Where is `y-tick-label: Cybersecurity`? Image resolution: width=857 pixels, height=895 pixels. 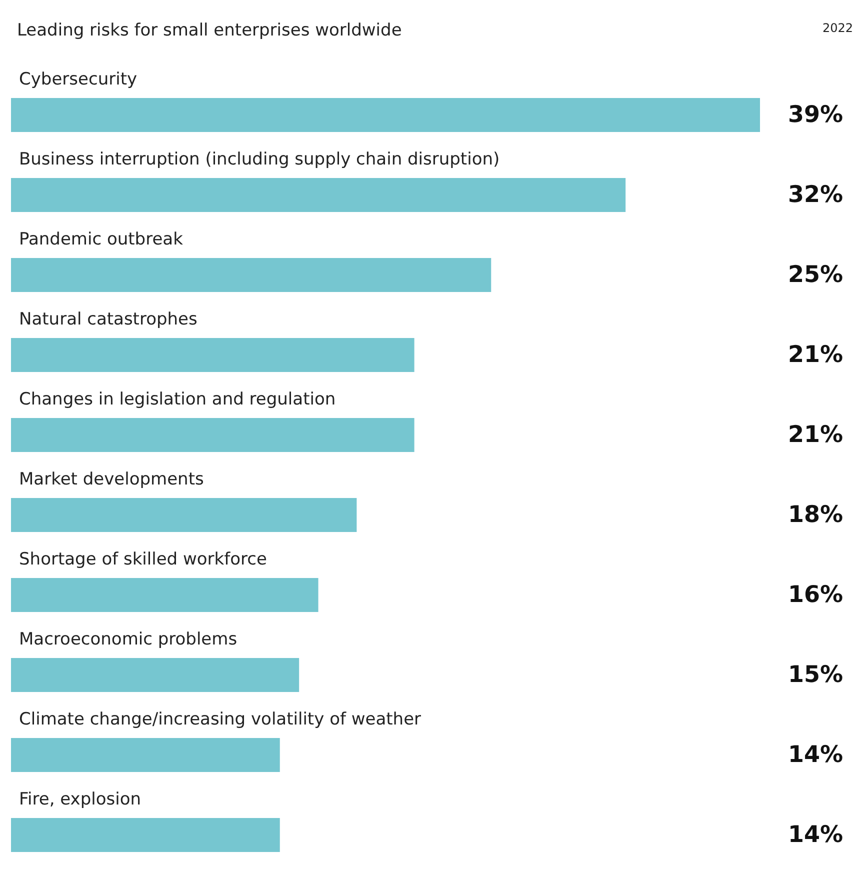 y-tick-label: Cybersecurity is located at coordinates (78, 80).